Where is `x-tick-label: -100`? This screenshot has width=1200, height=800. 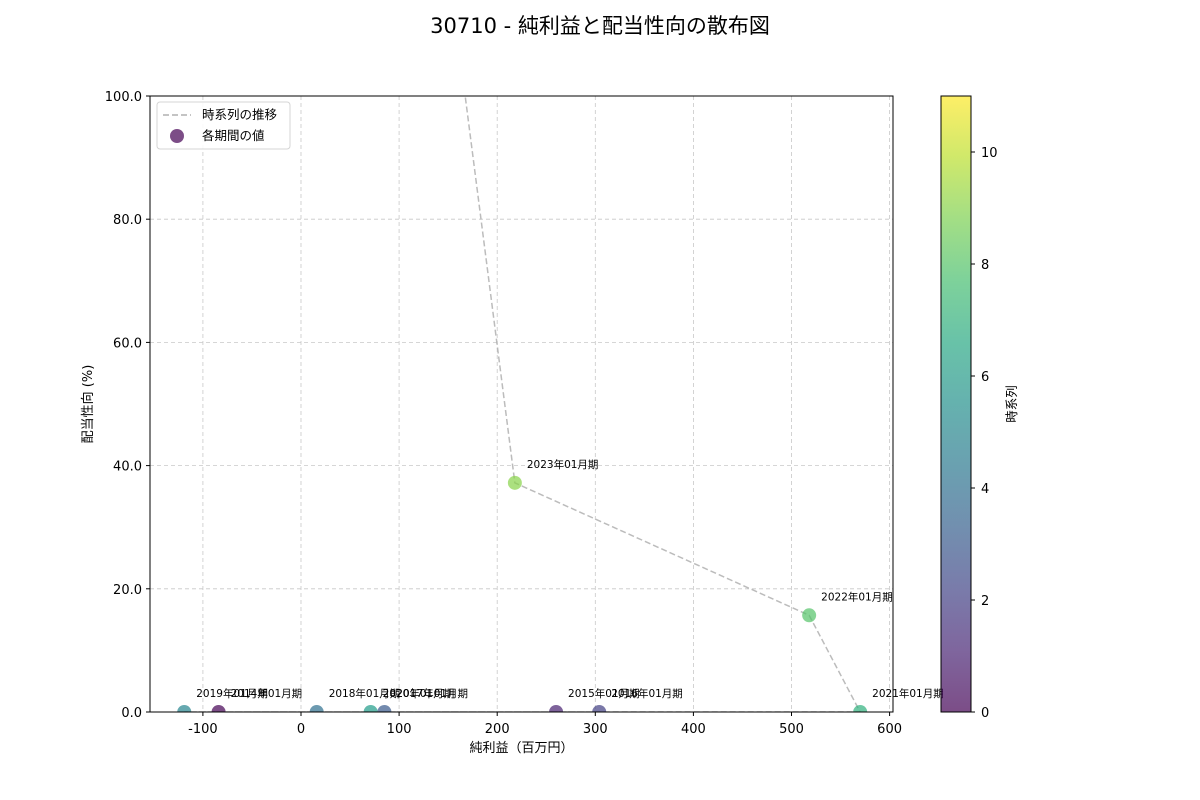 x-tick-label: -100 is located at coordinates (203, 729).